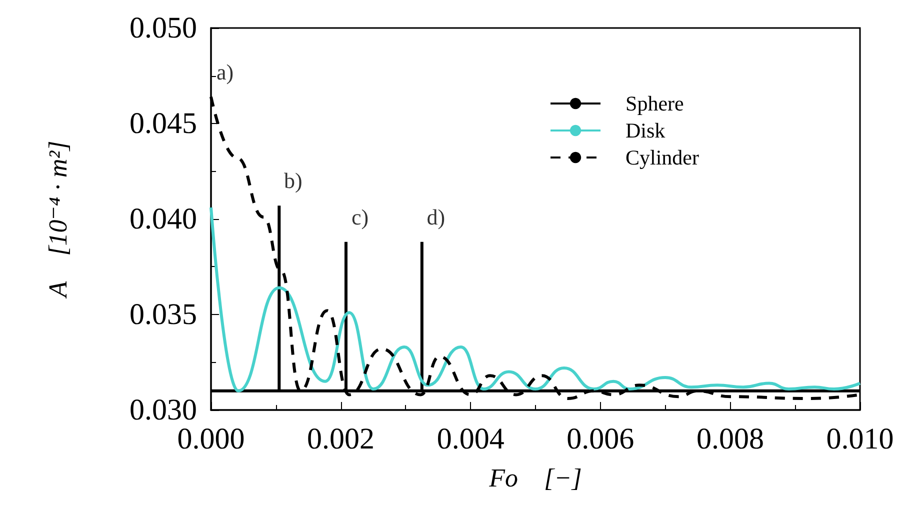 This screenshot has width=912, height=531. What do you see at coordinates (535, 478) in the screenshot?
I see `x-axis-title: Fo [−]` at bounding box center [535, 478].